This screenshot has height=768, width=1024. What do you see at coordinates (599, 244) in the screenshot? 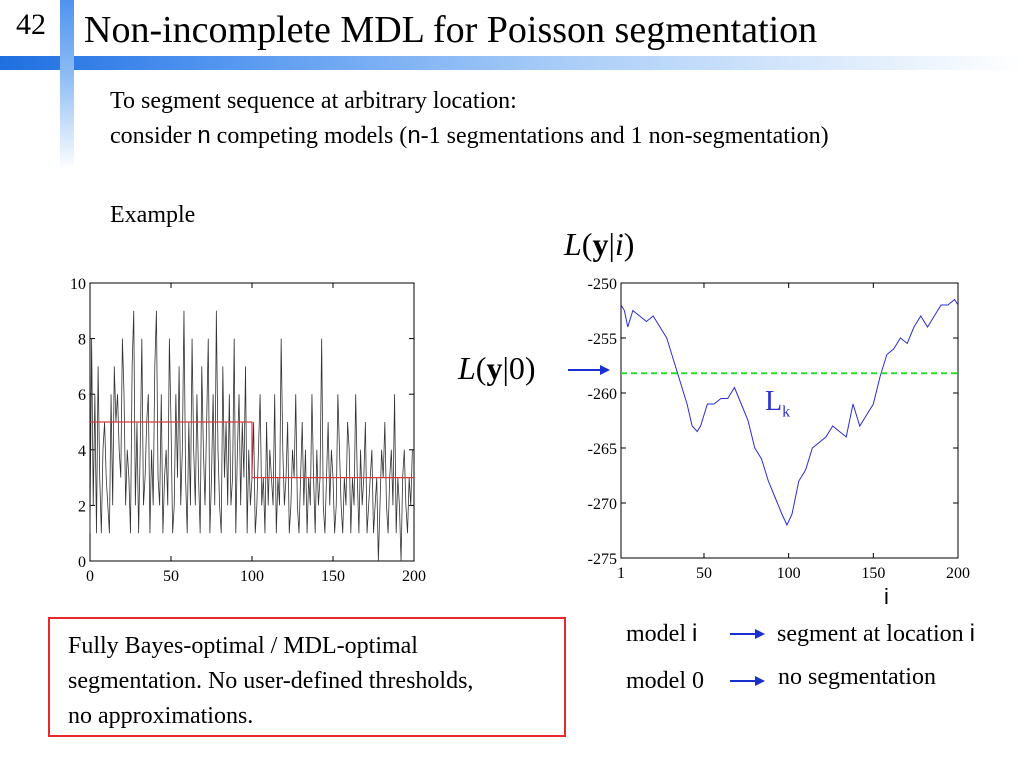
I see `likelihood-chart-title: L(y|i)` at bounding box center [599, 244].